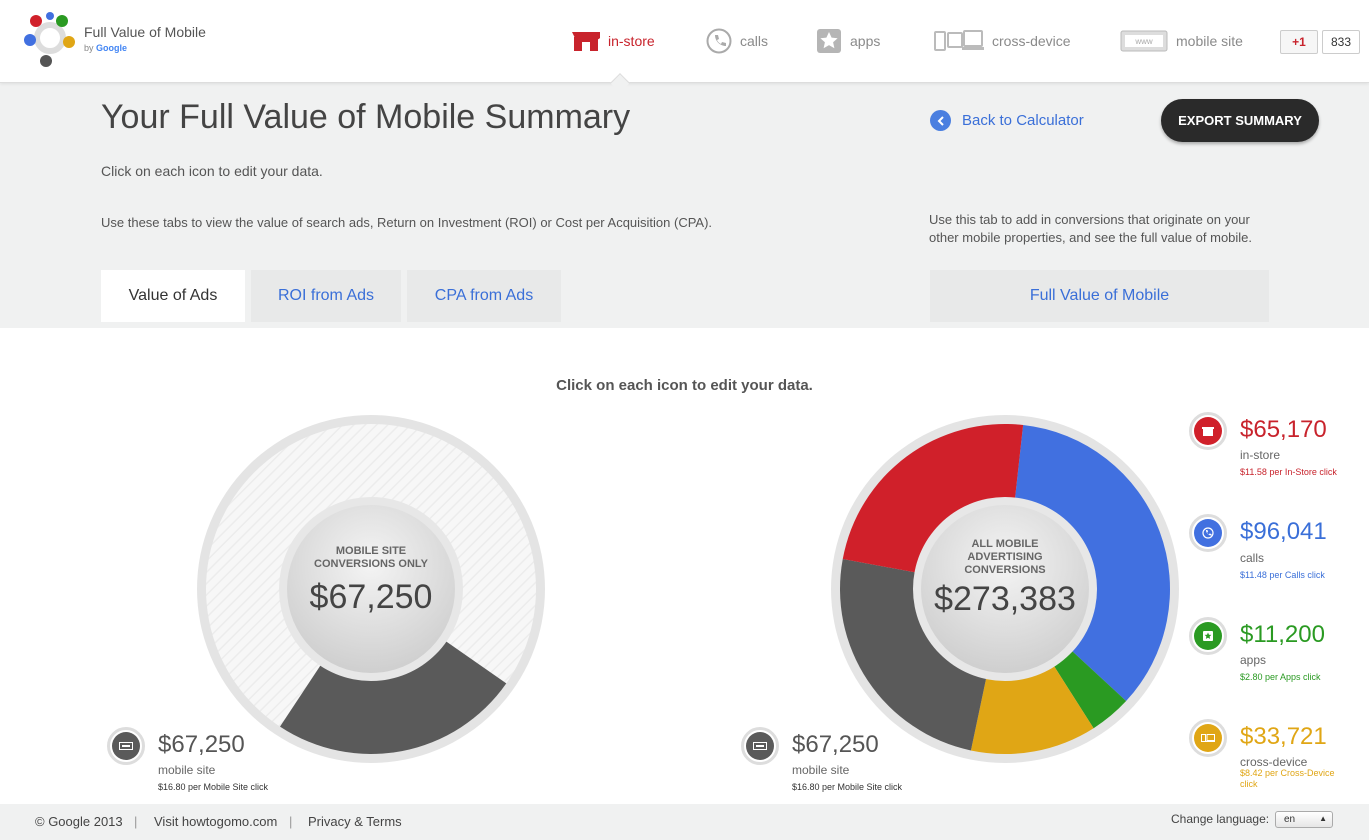 The width and height of the screenshot is (1369, 840). What do you see at coordinates (371, 557) in the screenshot?
I see `left-center-label: MOBILE SITE CONVERSIONS ONLY` at bounding box center [371, 557].